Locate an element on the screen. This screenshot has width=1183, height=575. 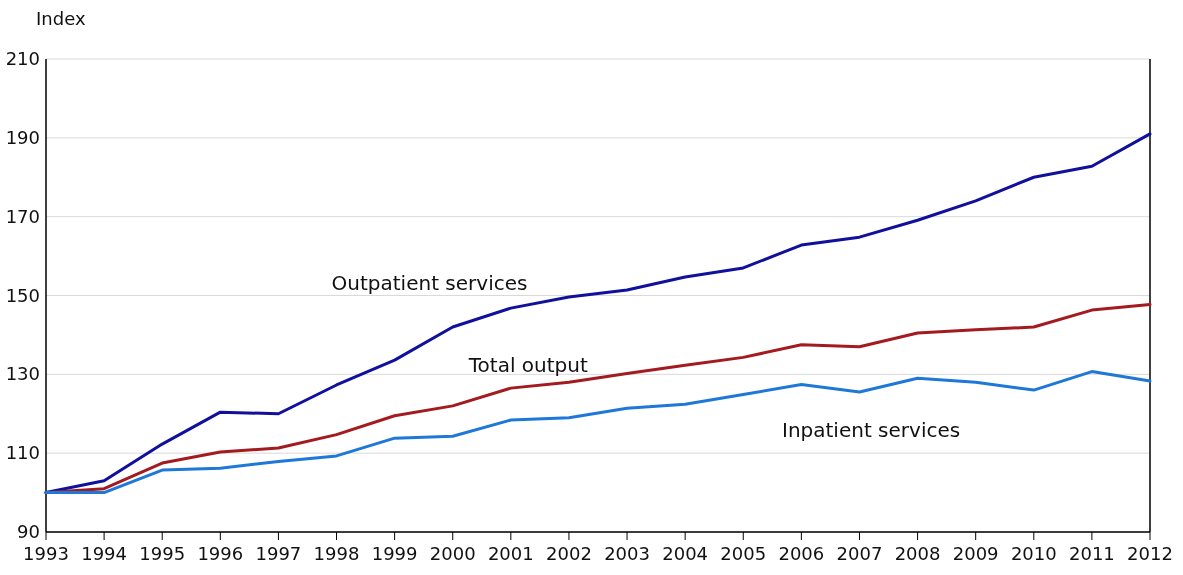
x-tick-label: 2012 is located at coordinates (1150, 553).